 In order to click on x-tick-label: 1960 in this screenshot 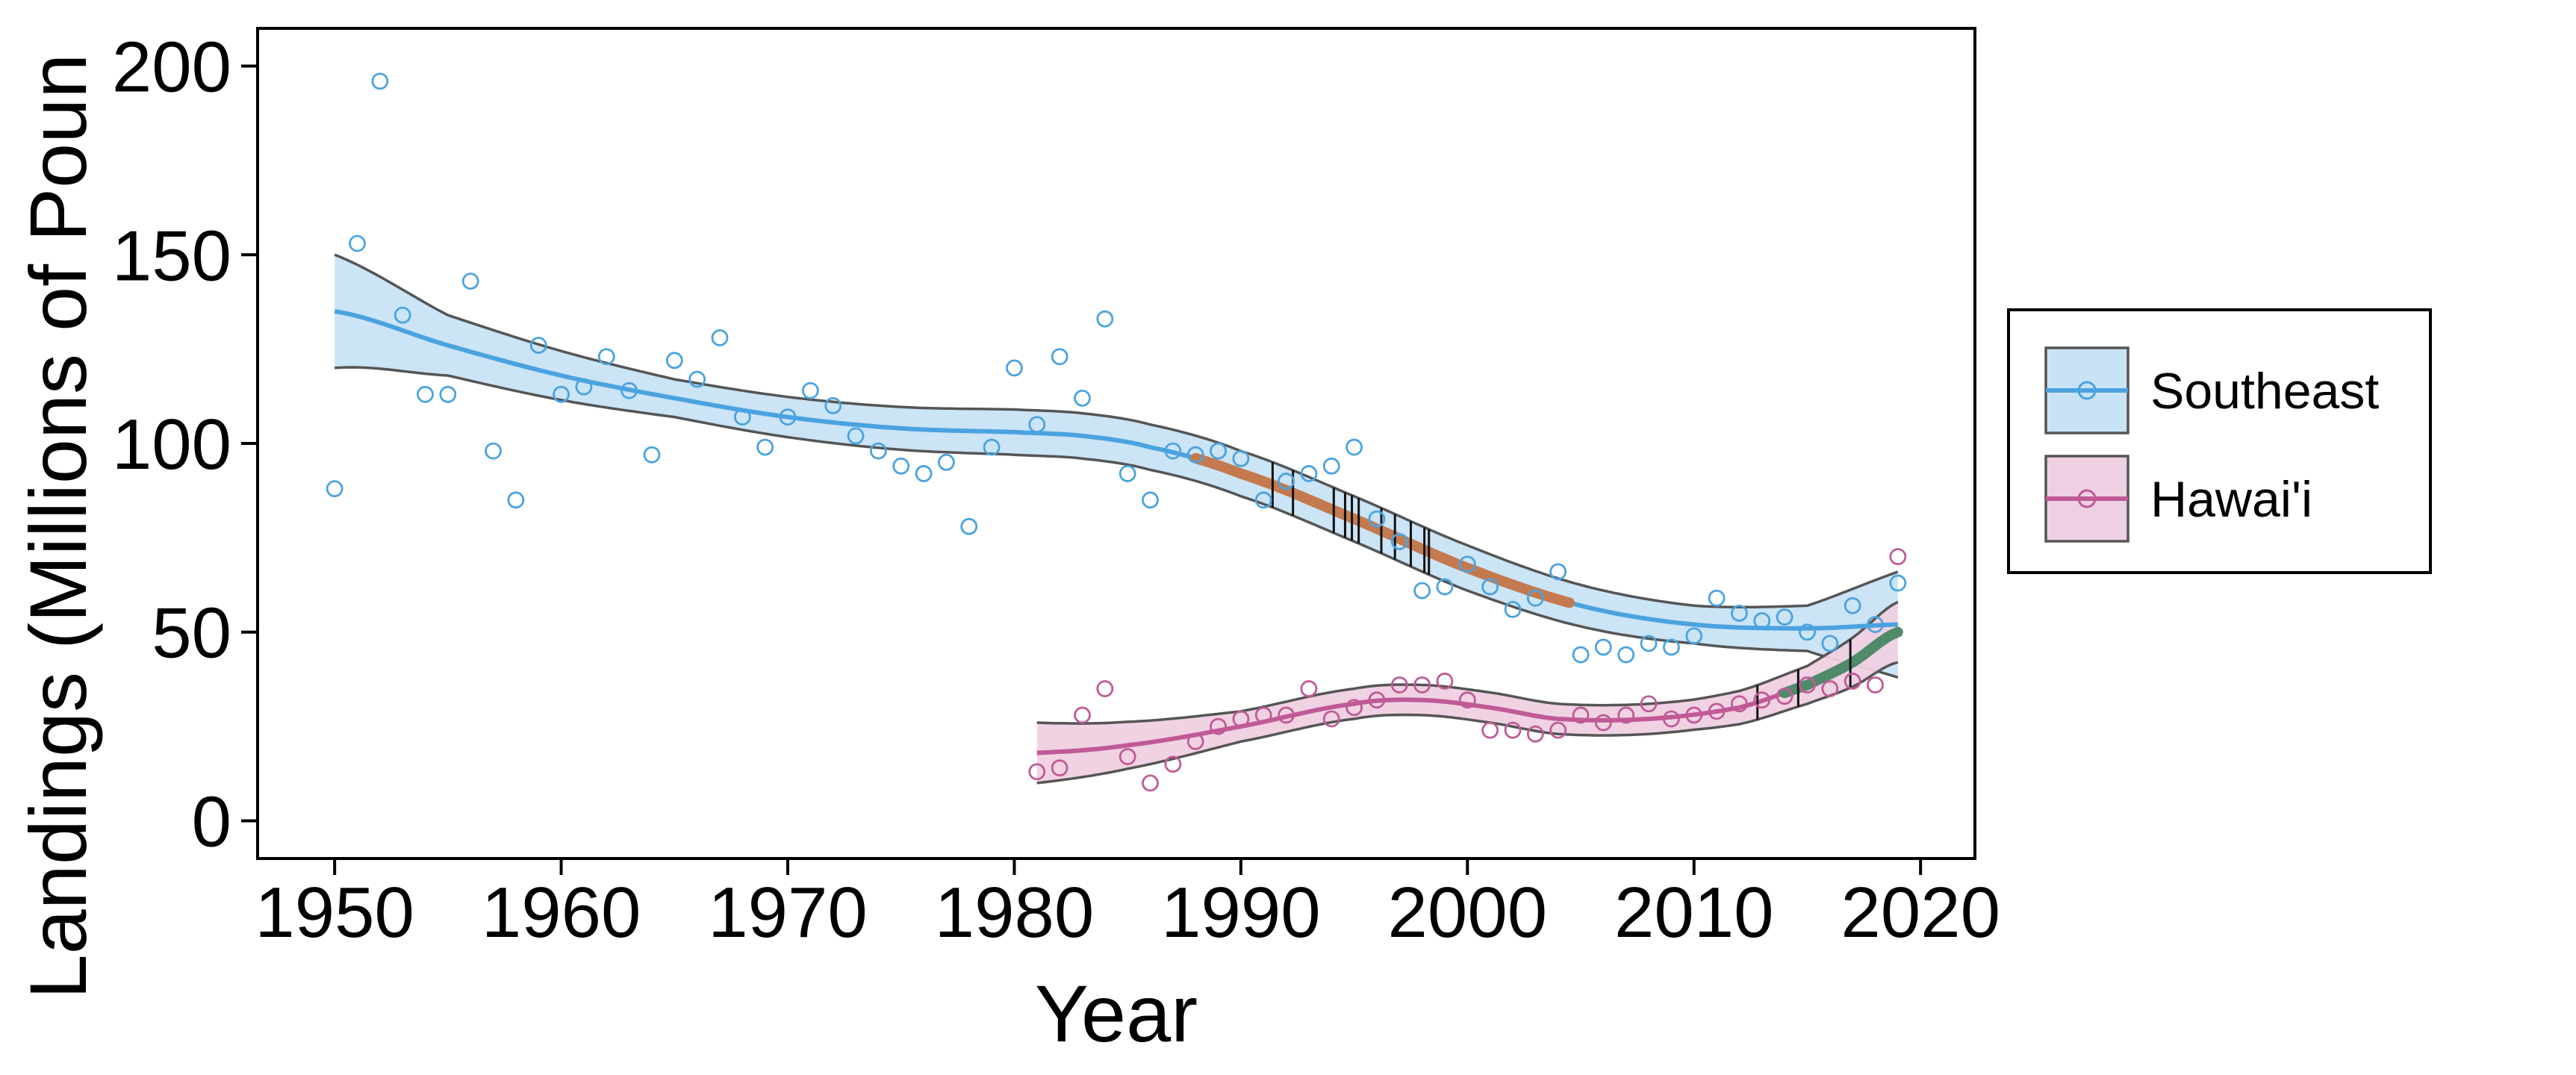, I will do `click(561, 913)`.